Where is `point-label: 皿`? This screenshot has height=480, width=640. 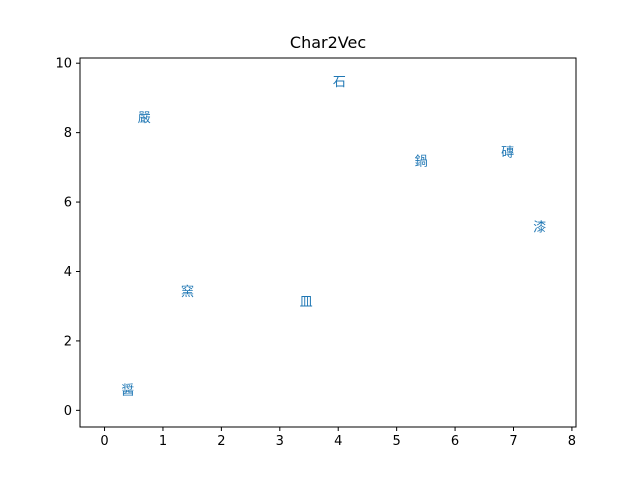
point-label: 皿 is located at coordinates (306, 302).